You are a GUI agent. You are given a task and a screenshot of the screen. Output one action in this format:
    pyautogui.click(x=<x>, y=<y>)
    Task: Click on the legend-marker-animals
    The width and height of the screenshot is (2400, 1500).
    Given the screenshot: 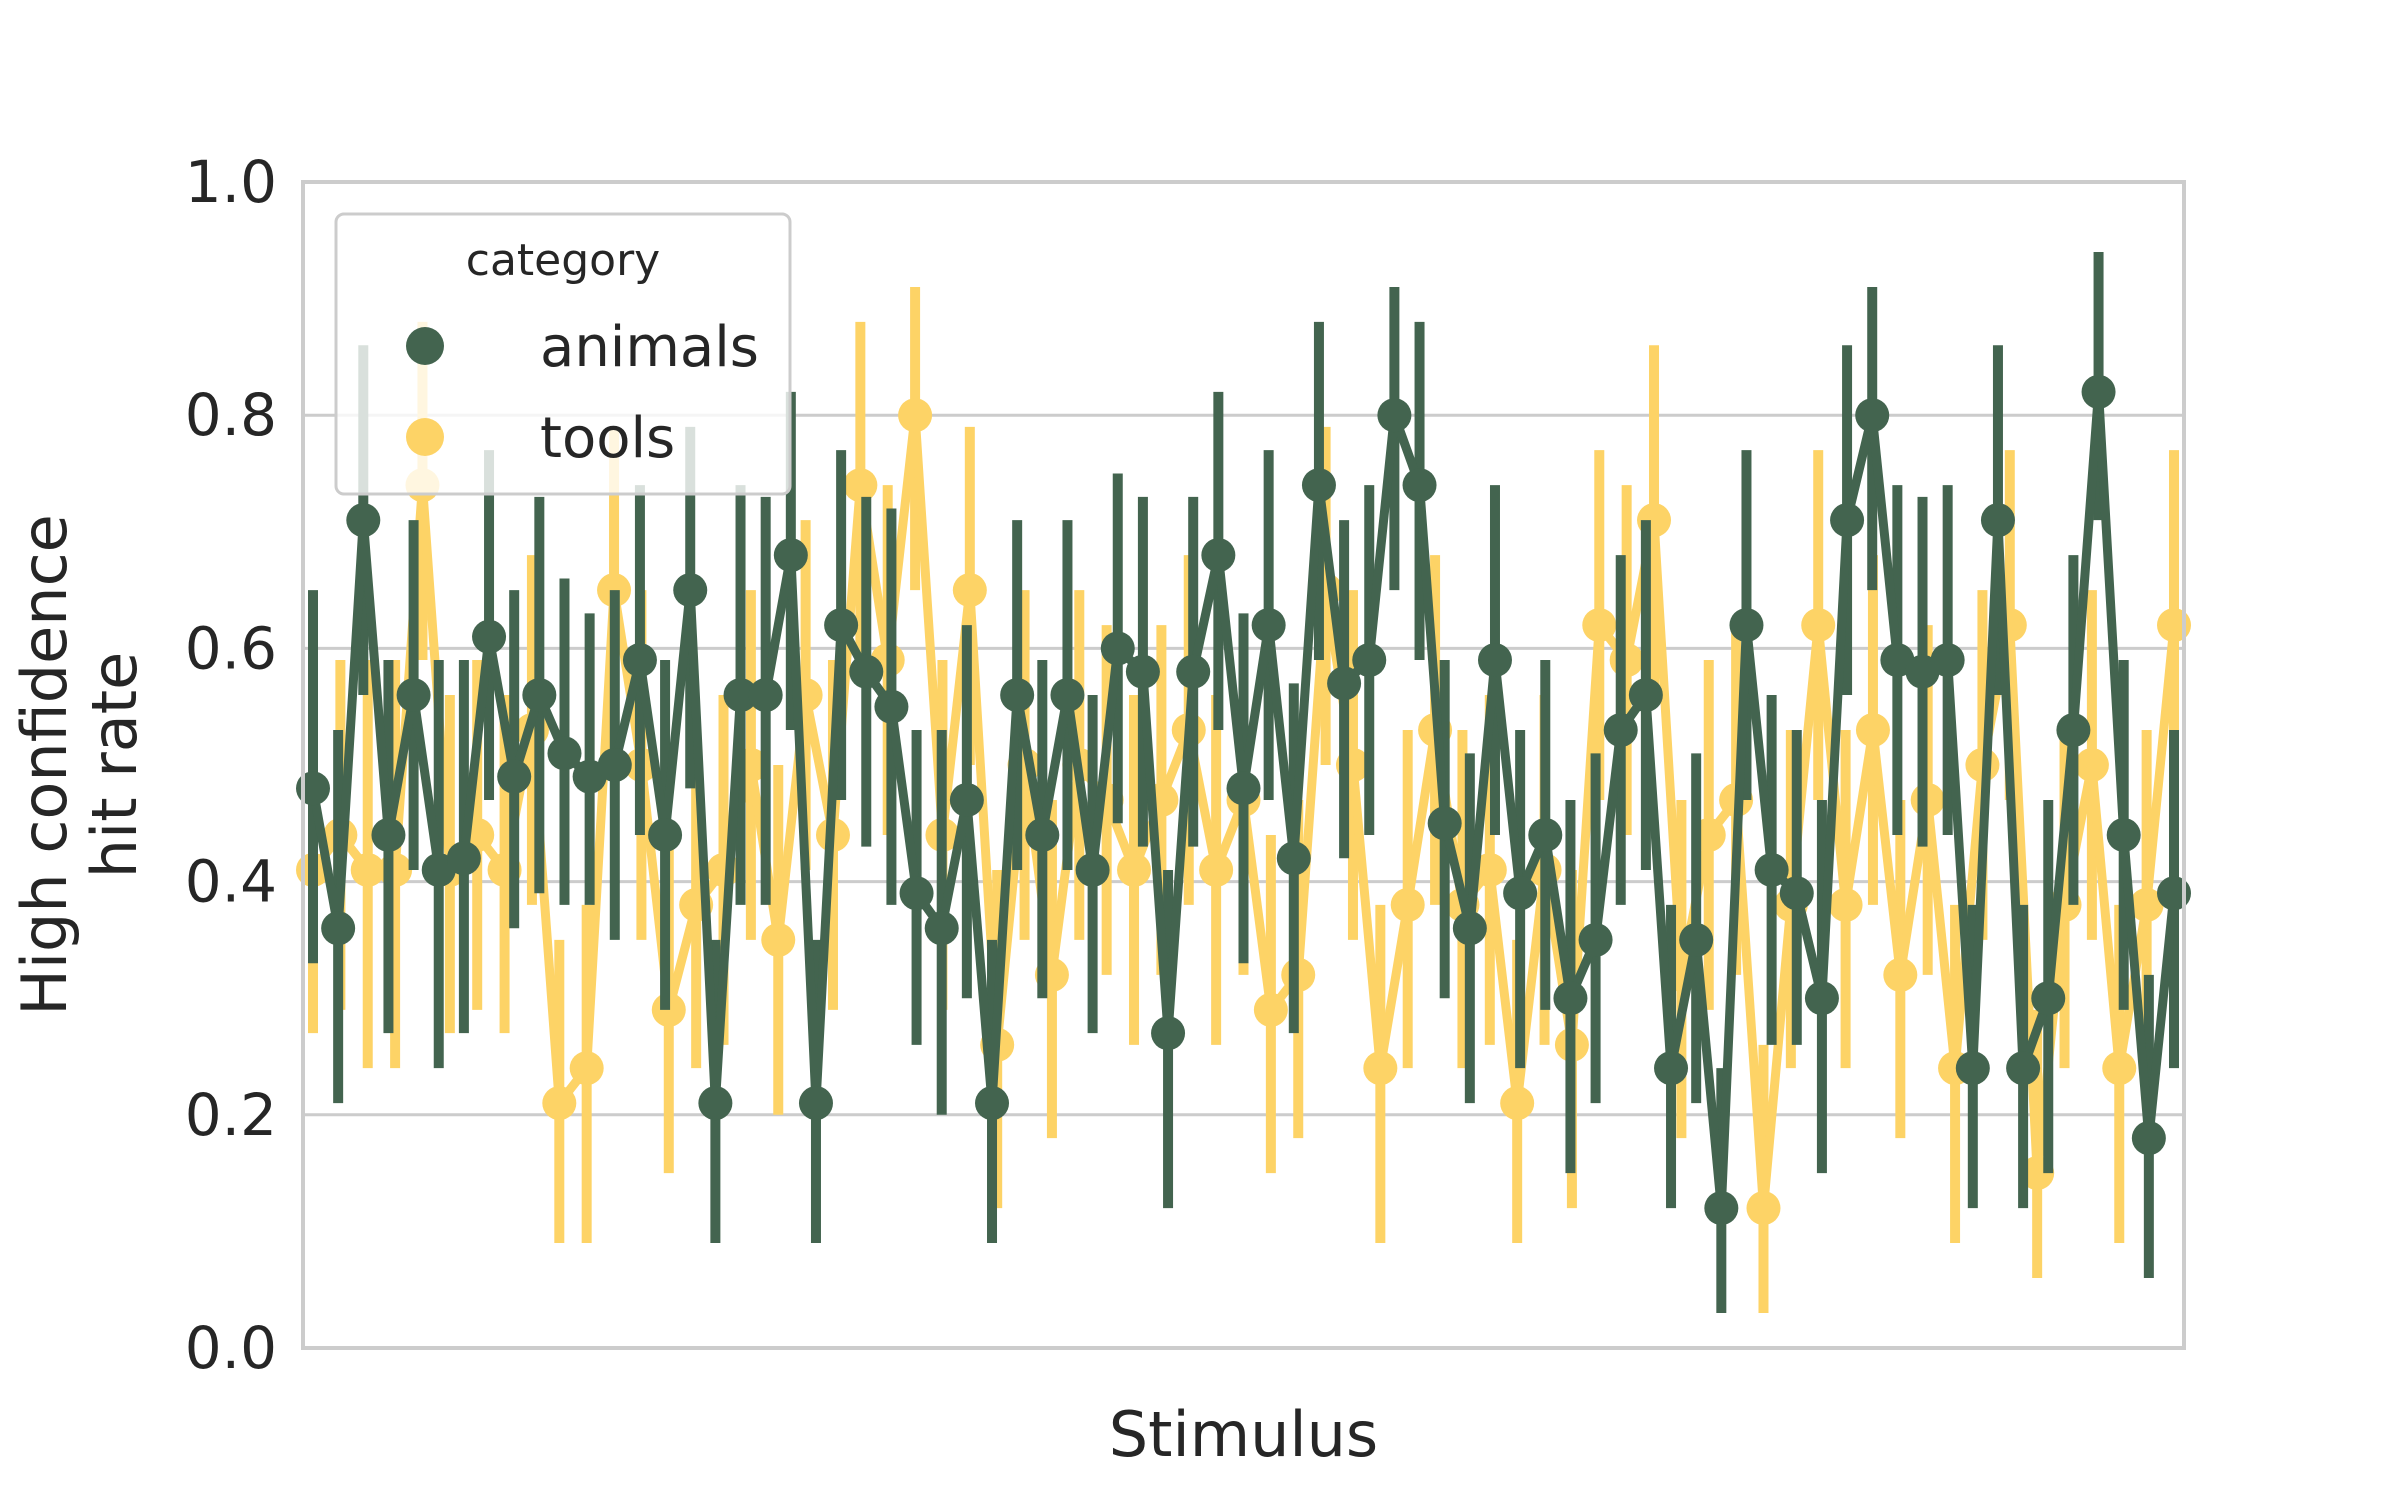 What is the action you would take?
    pyautogui.click(x=425, y=346)
    